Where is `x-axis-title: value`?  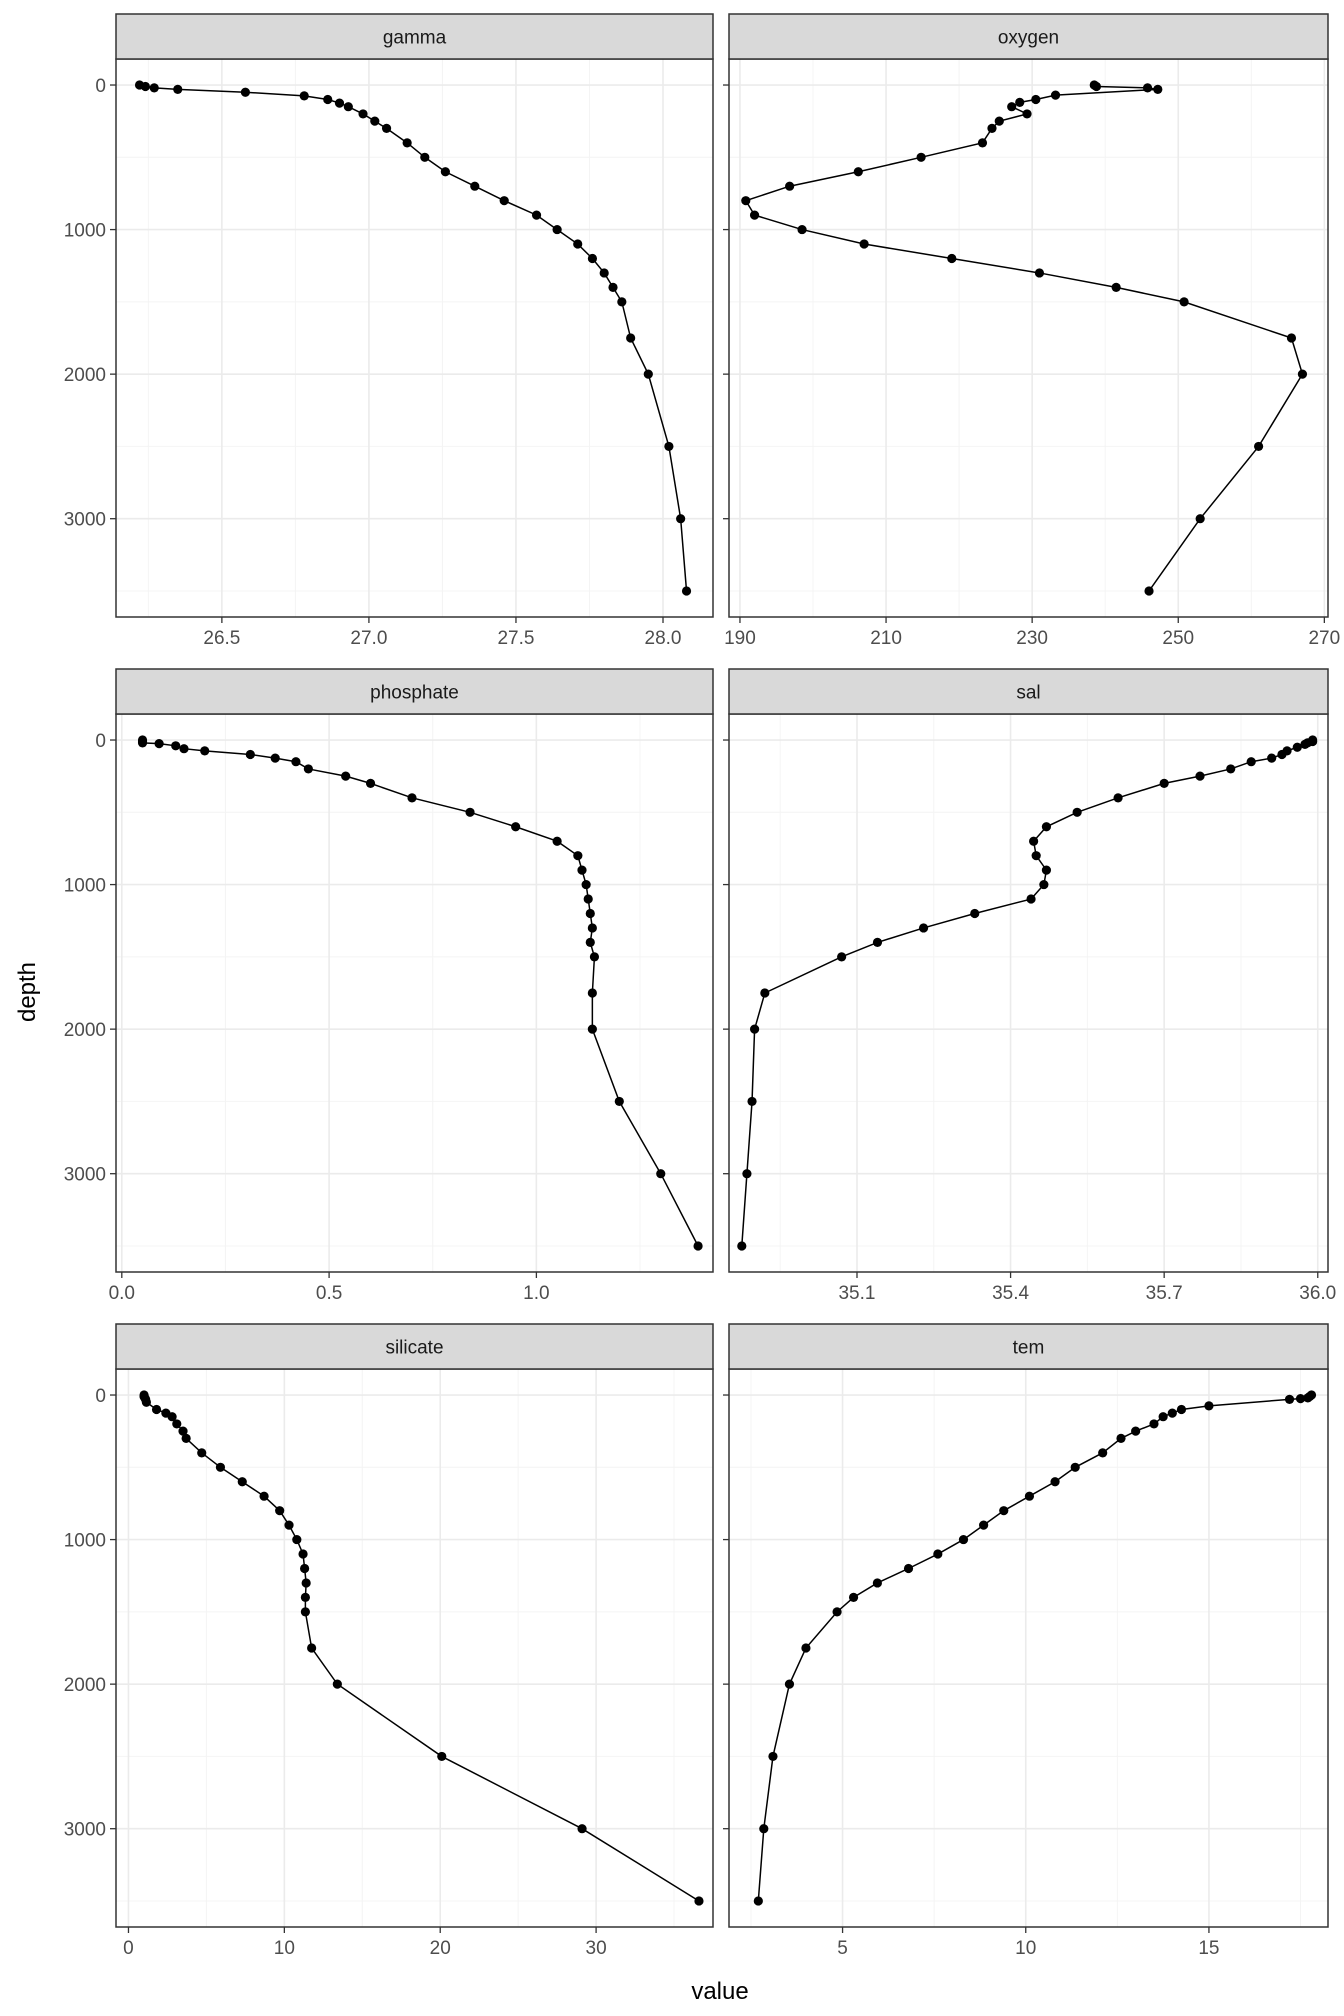
x-axis-title: value is located at coordinates (719, 1991).